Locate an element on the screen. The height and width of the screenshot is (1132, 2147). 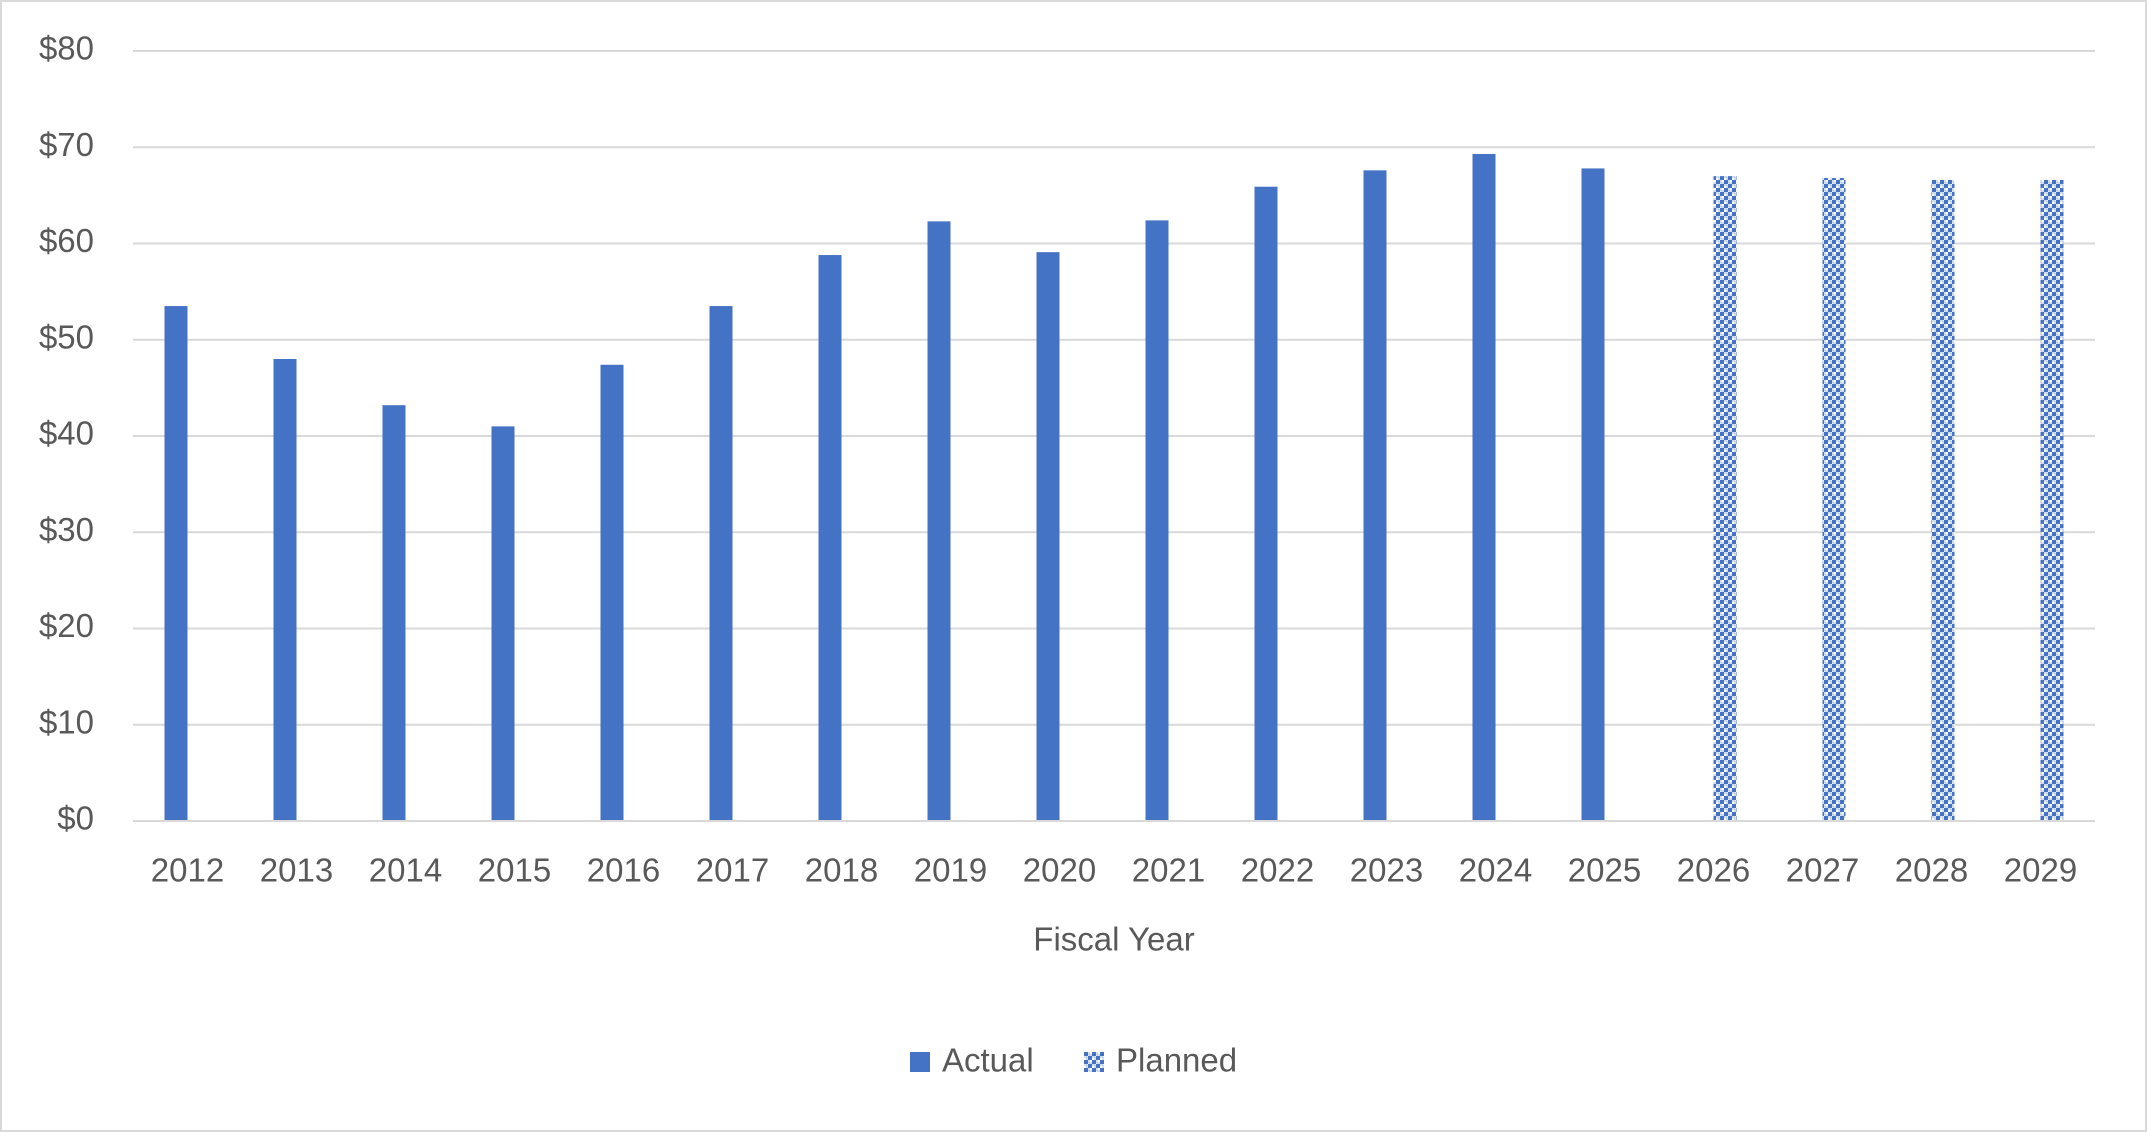
y-tick-label: $20 is located at coordinates (66, 625).